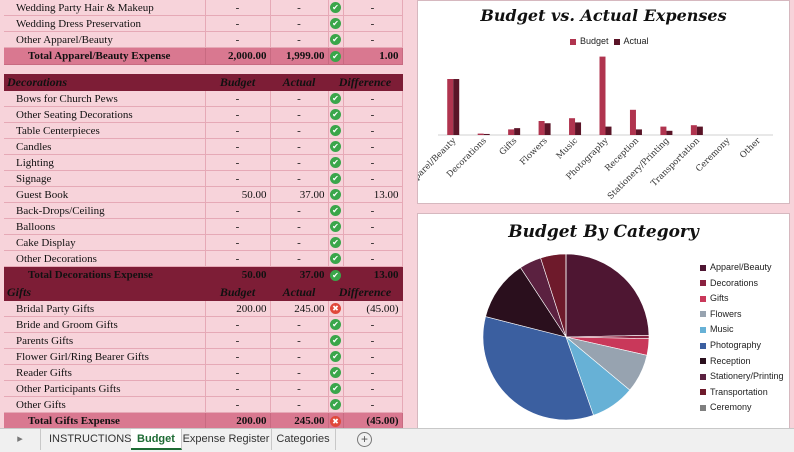  What do you see at coordinates (104, 373) in the screenshot?
I see `item-name: Reader Gifts` at bounding box center [104, 373].